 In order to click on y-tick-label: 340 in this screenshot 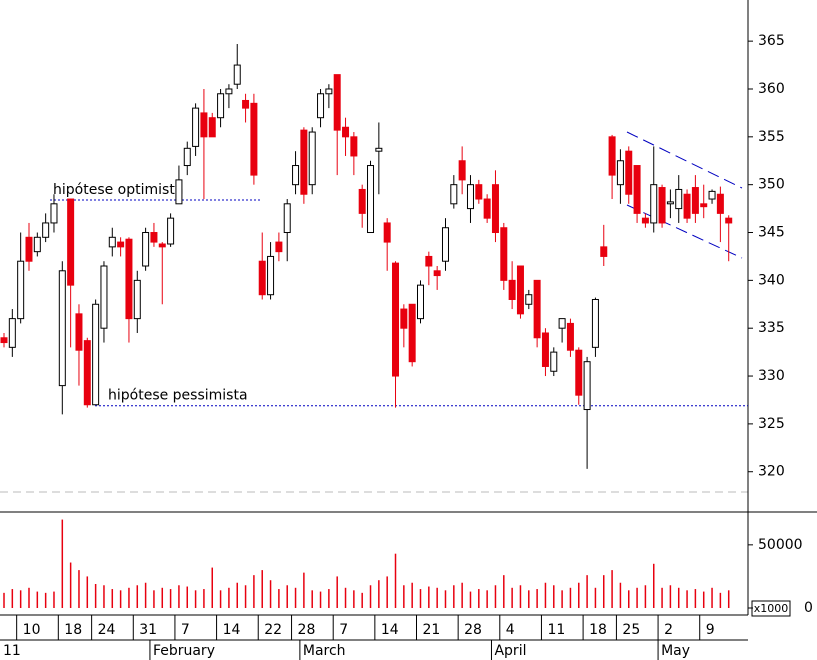, I will do `click(771, 280)`.